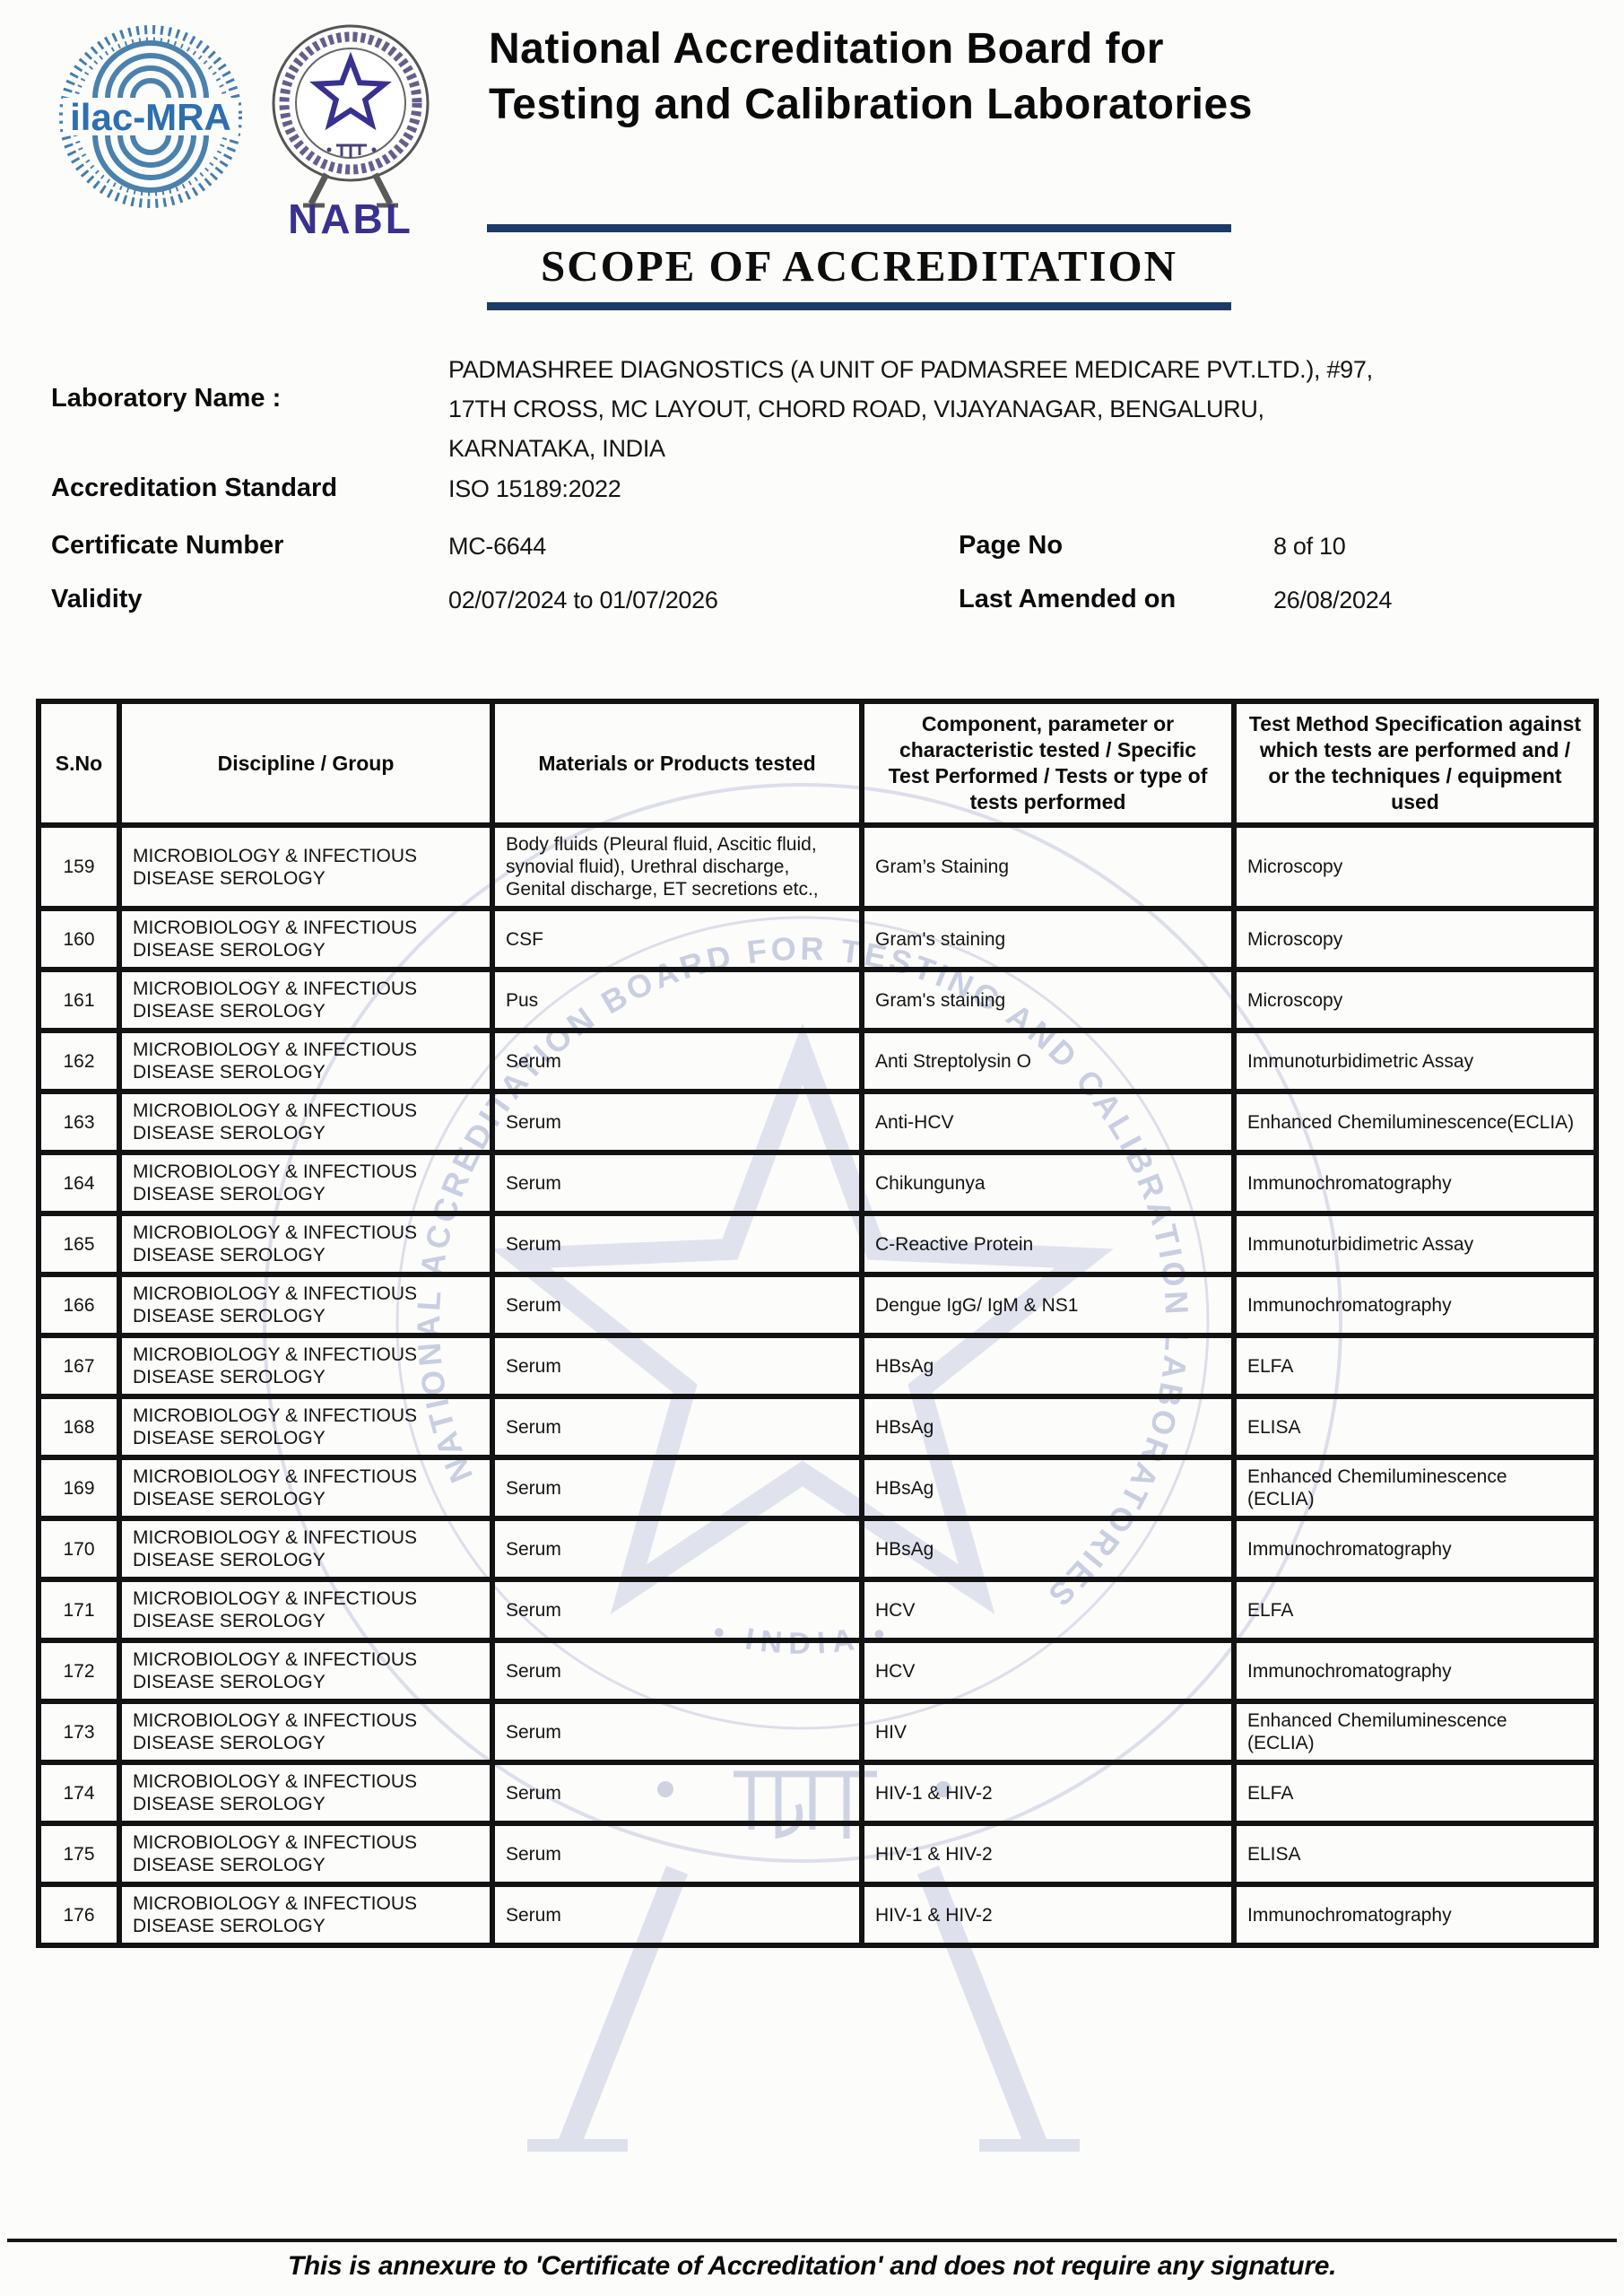  What do you see at coordinates (350, 217) in the screenshot?
I see `nabl-wordmark: NABL` at bounding box center [350, 217].